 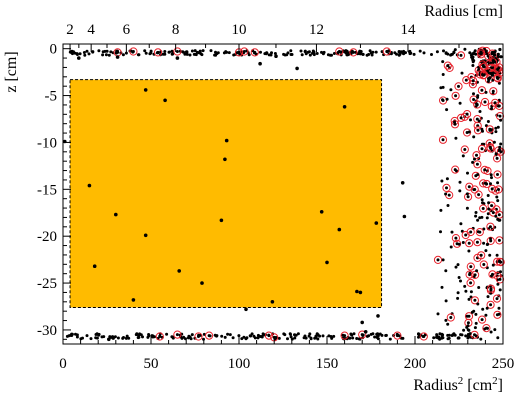 I want to click on y-tick-label: -5, so click(x=51, y=97).